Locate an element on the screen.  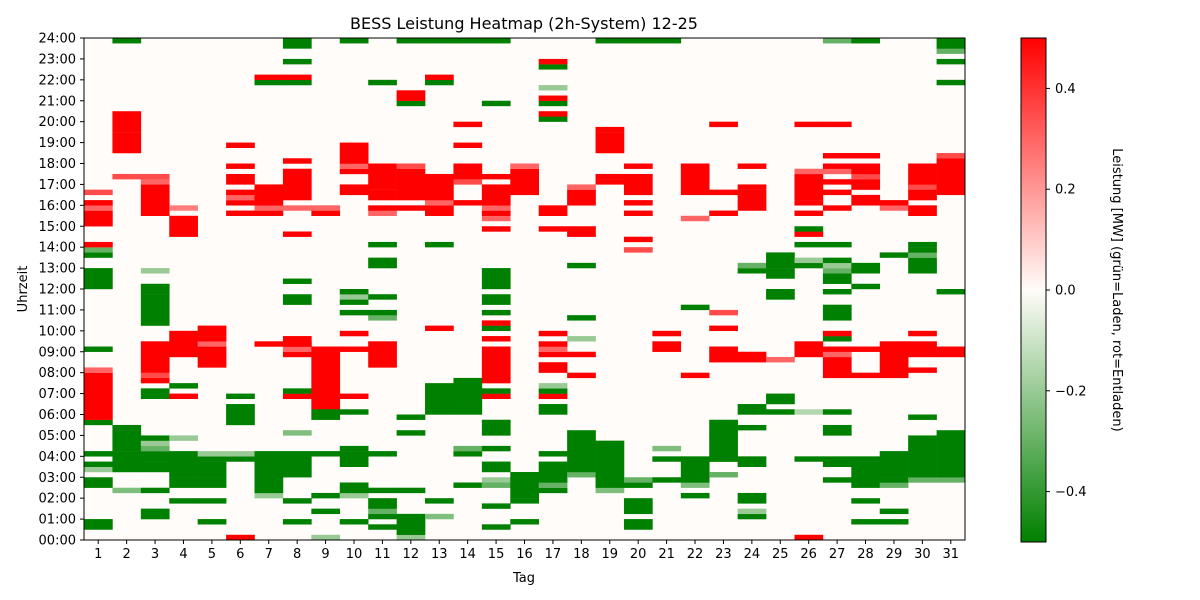
x-tick-label: 12 is located at coordinates (411, 554).